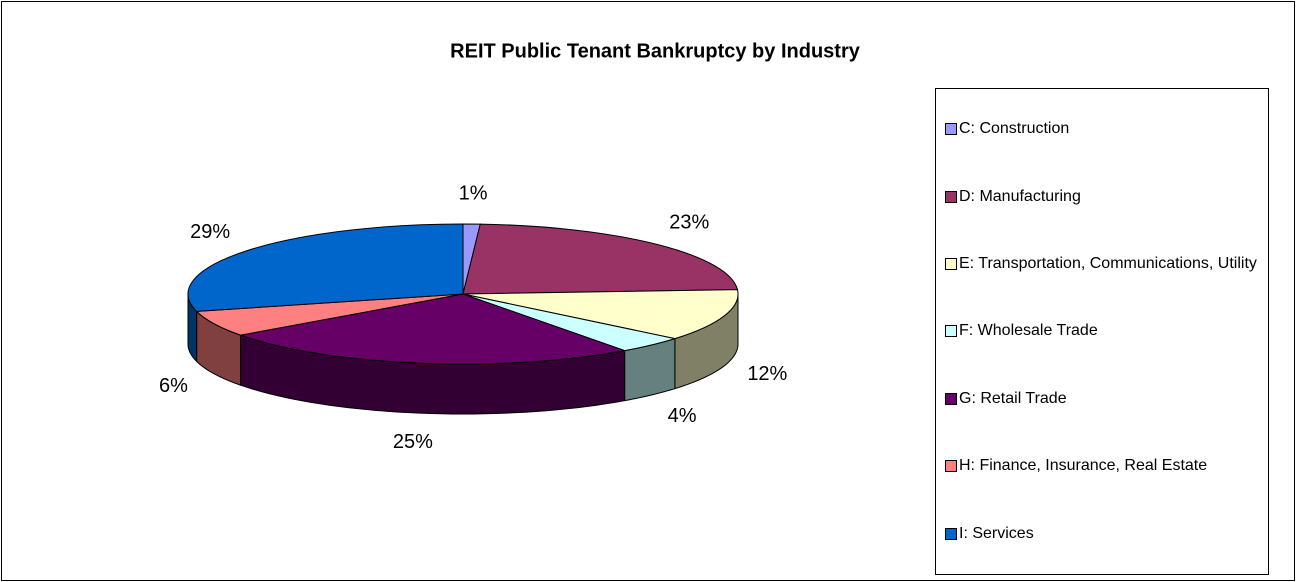  I want to click on legend-label: H: Finance, Insurance, Real Estate, so click(1083, 466).